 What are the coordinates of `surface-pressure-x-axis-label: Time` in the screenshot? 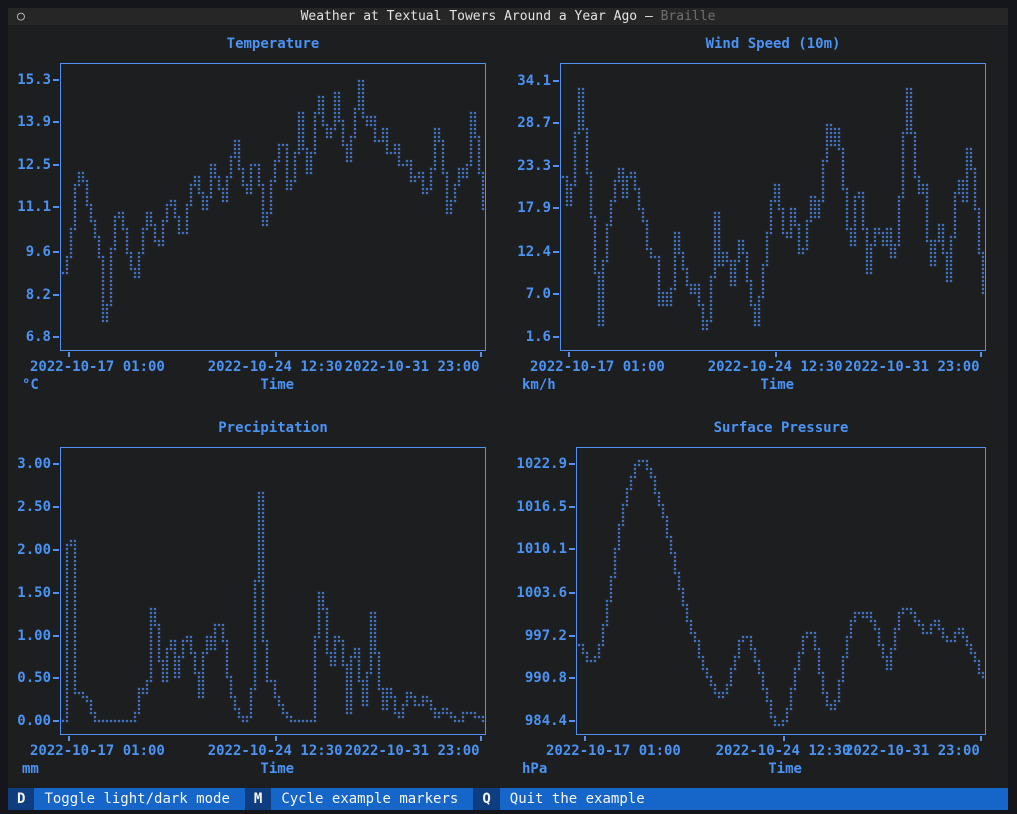 It's located at (785, 769).